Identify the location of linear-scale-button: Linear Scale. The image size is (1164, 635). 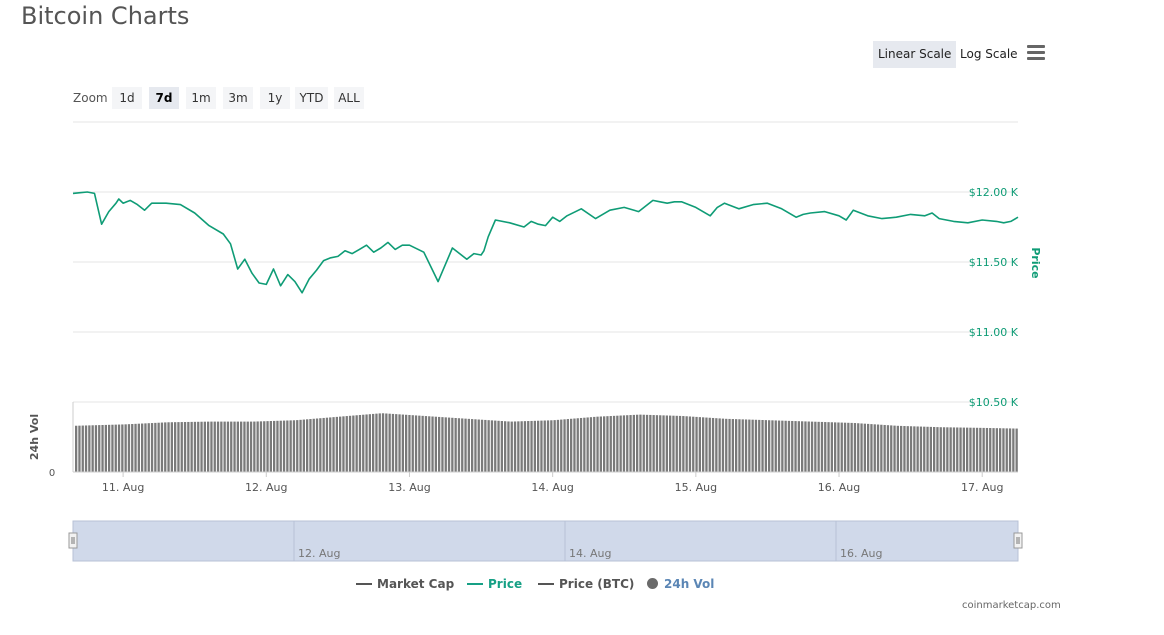
(915, 54).